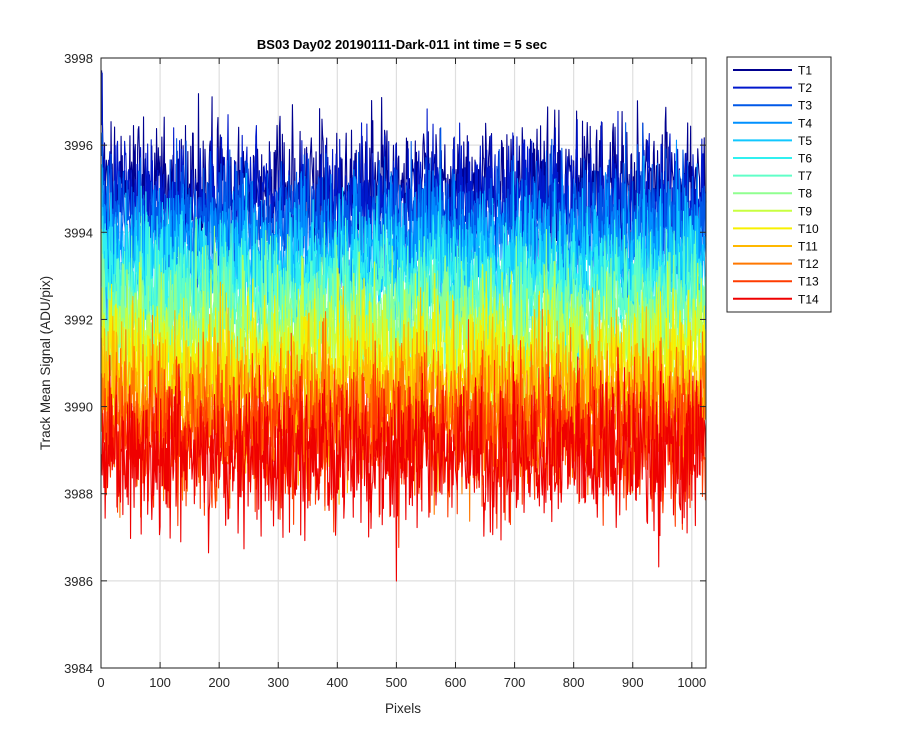 This screenshot has width=900, height=750. What do you see at coordinates (633, 682) in the screenshot?
I see `x-tick-label: 900` at bounding box center [633, 682].